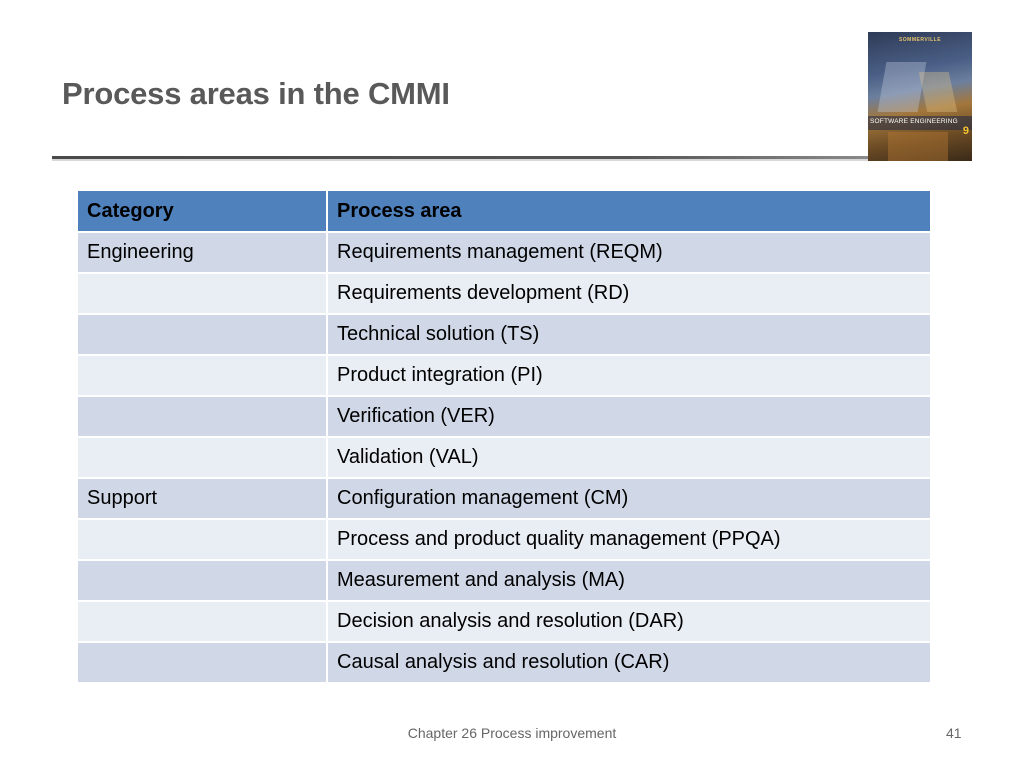 The height and width of the screenshot is (768, 1024). What do you see at coordinates (203, 499) in the screenshot?
I see `category-cell: Support` at bounding box center [203, 499].